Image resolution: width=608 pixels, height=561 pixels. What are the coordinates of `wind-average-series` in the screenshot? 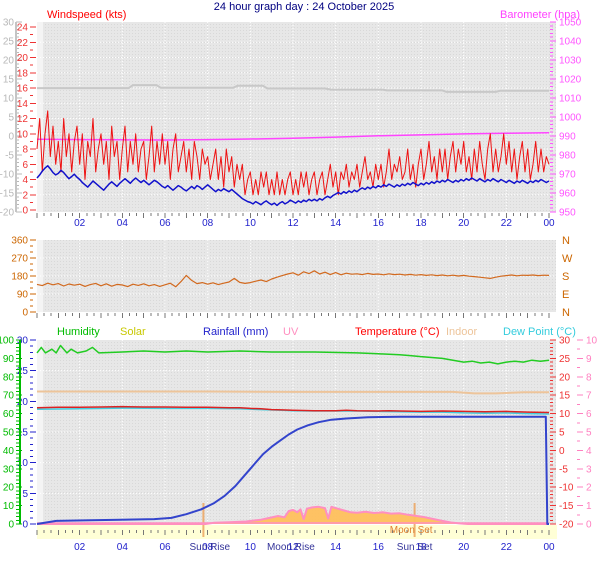 It's located at (293, 186).